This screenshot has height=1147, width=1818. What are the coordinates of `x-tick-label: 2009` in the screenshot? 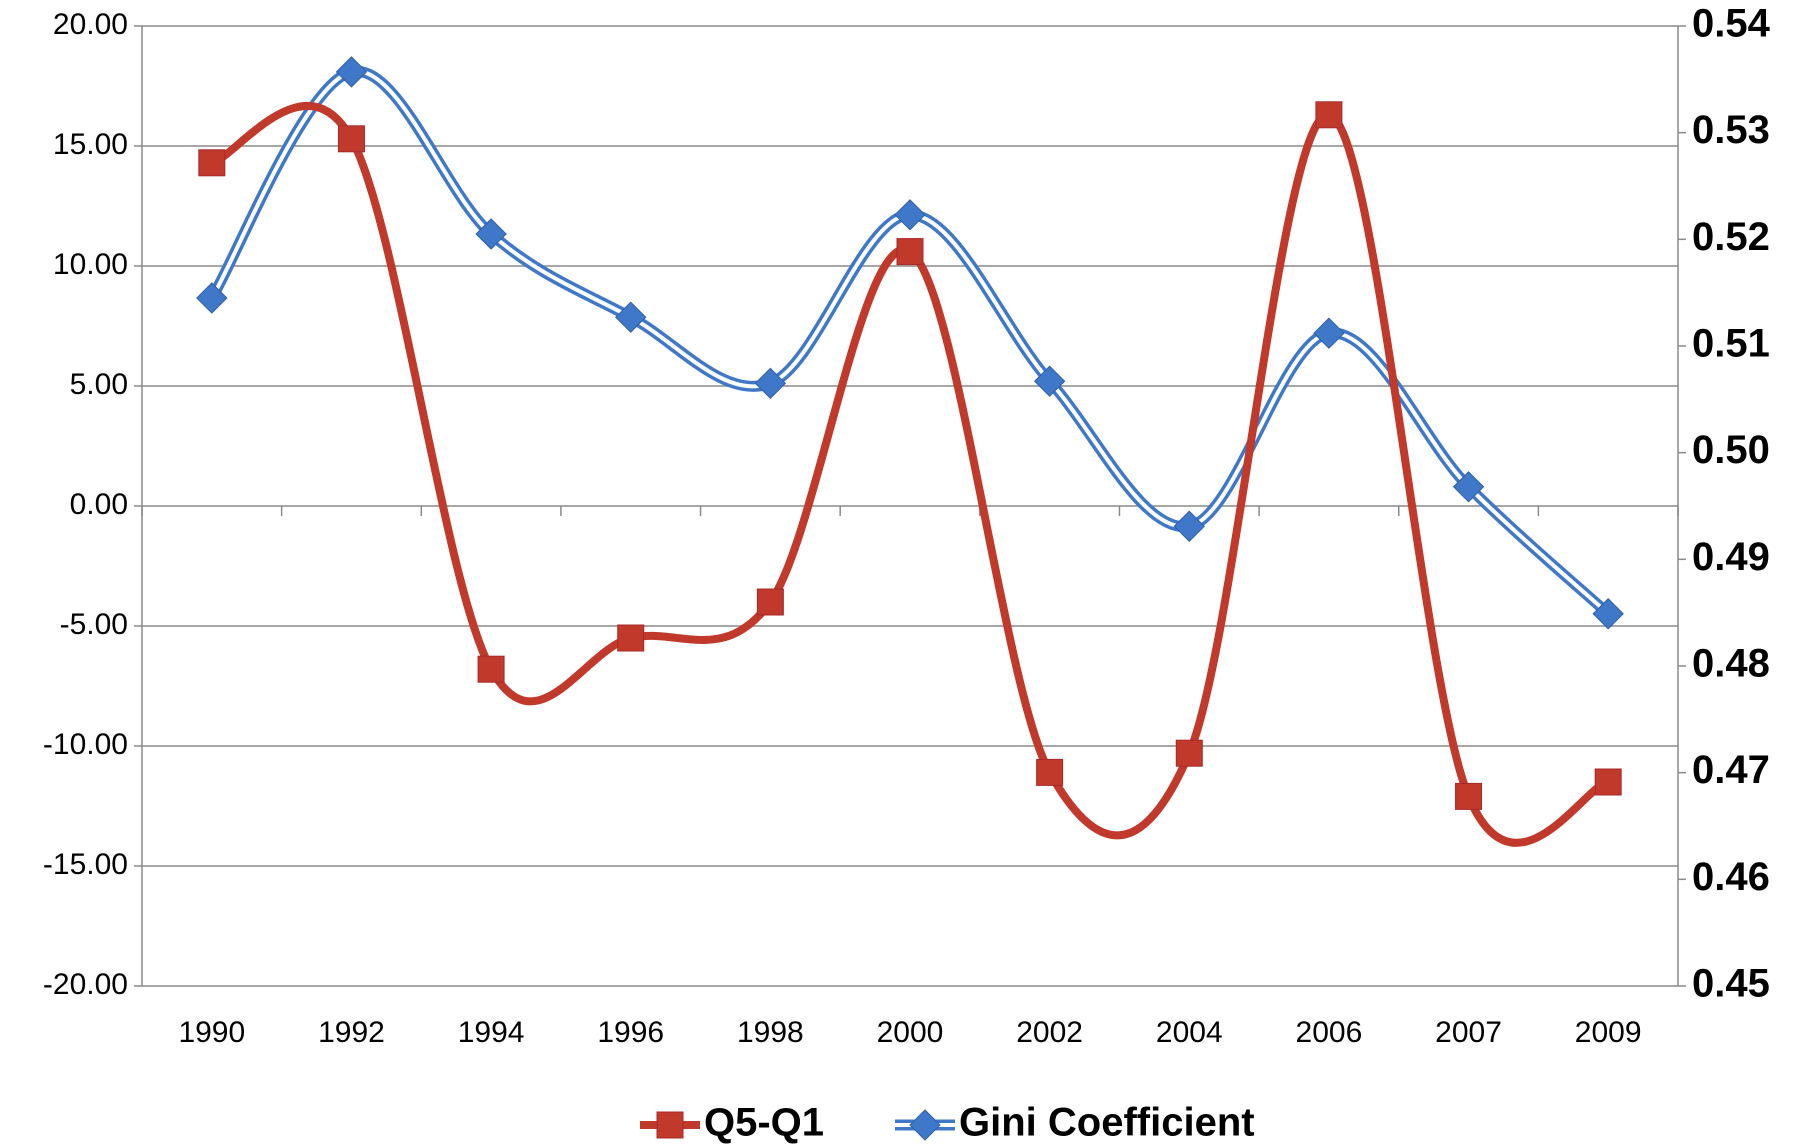 It's located at (1608, 1032).